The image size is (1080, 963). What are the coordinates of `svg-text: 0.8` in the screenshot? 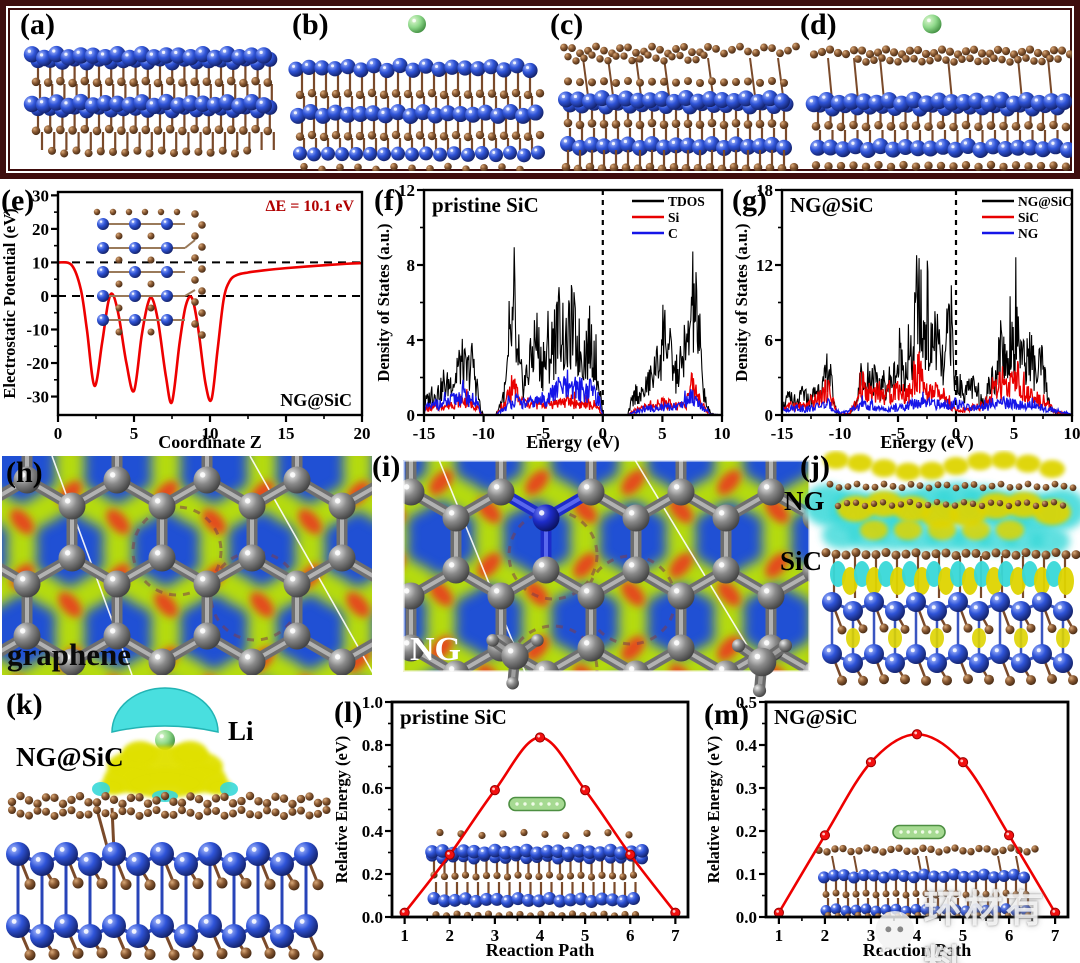 It's located at (372, 745).